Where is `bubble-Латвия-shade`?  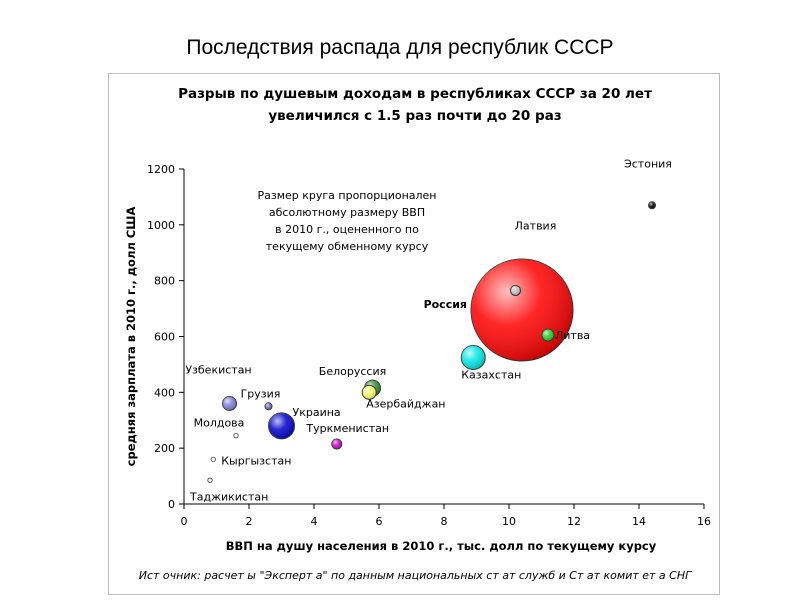
bubble-Латвия-shade is located at coordinates (515, 290).